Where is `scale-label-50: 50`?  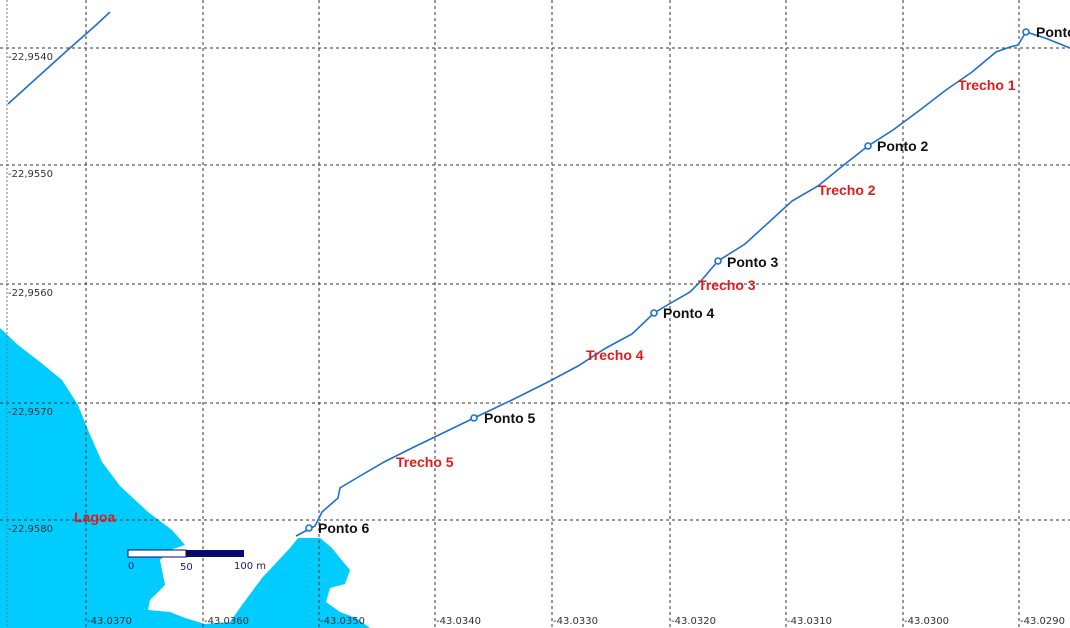
scale-label-50: 50 is located at coordinates (186, 567).